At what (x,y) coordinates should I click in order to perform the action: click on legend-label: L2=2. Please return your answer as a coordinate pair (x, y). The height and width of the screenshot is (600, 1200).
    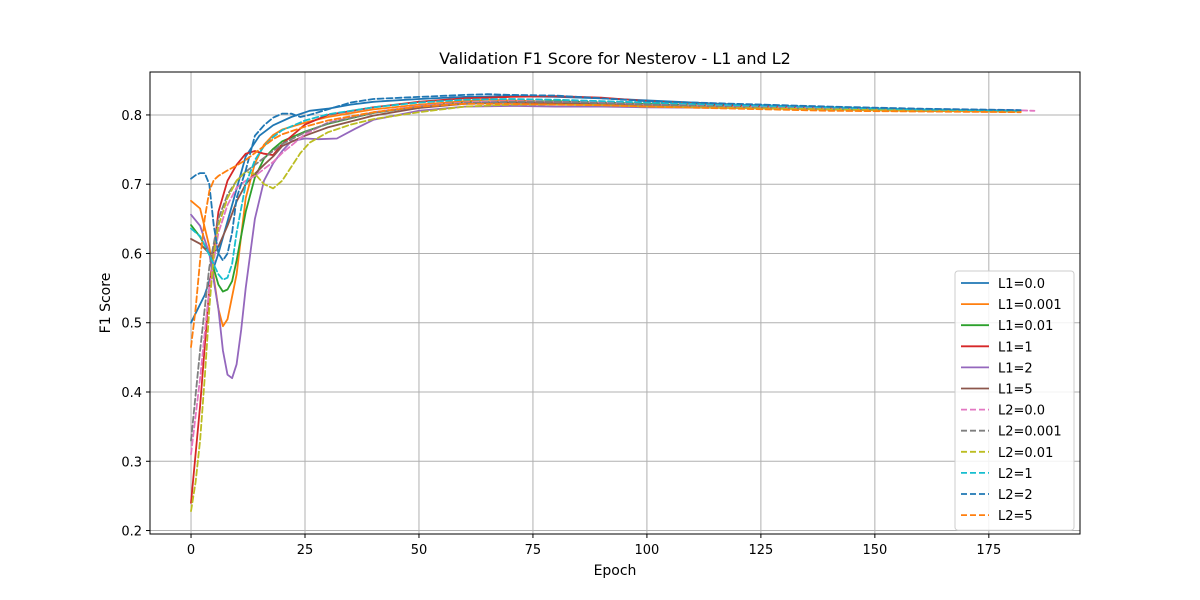
    Looking at the image, I should click on (1015, 495).